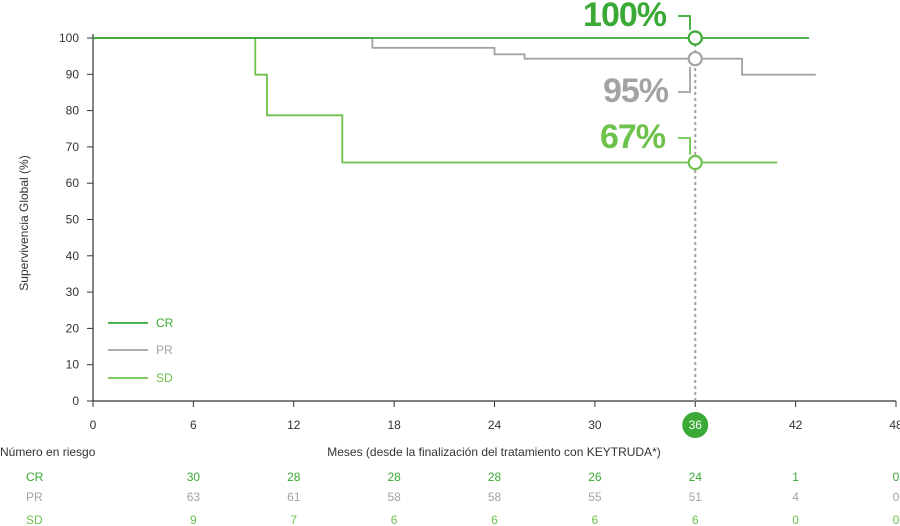 Image resolution: width=900 pixels, height=526 pixels. Describe the element at coordinates (48, 452) in the screenshot. I see `risk-table-title: Número en riesgo` at that location.